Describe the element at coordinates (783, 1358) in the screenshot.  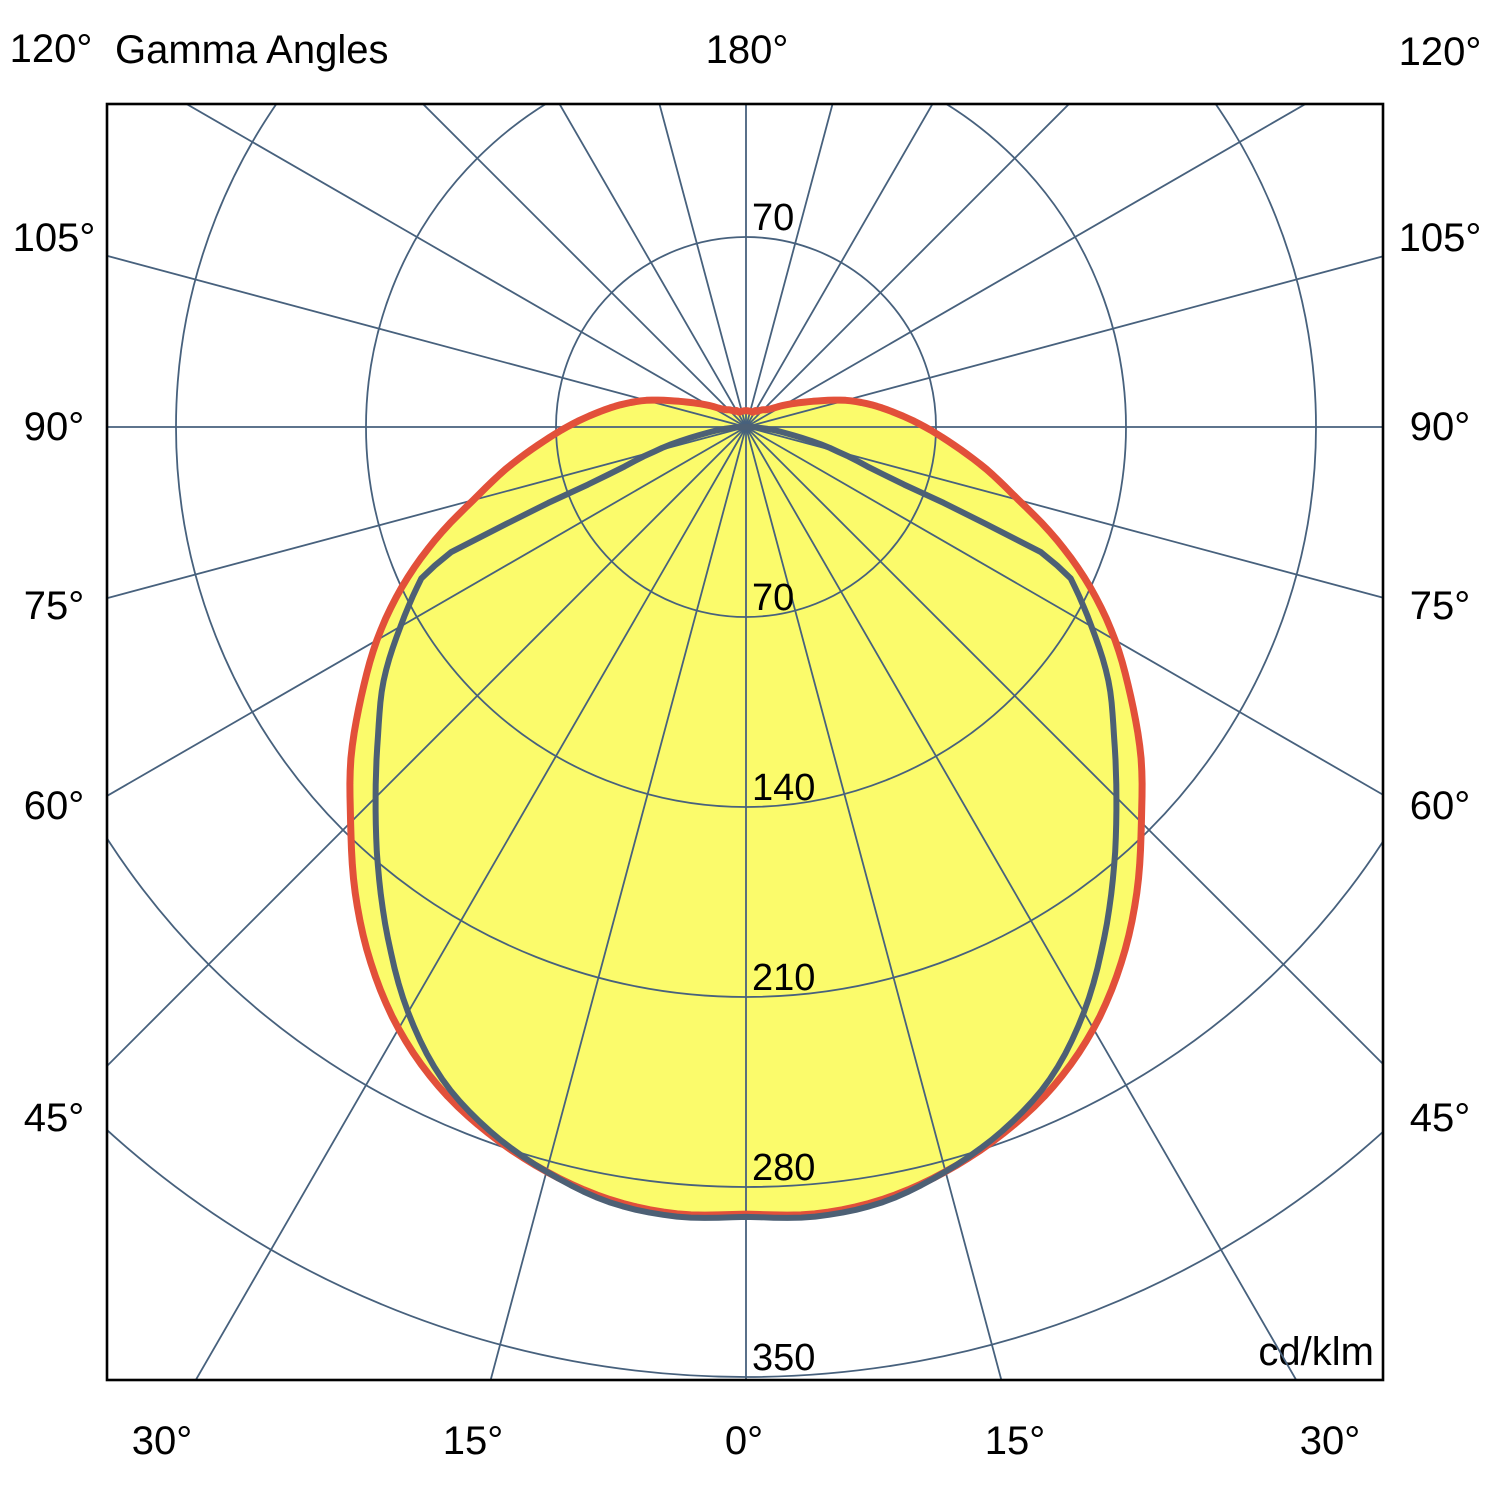
I see `ring-value-label: 350` at that location.